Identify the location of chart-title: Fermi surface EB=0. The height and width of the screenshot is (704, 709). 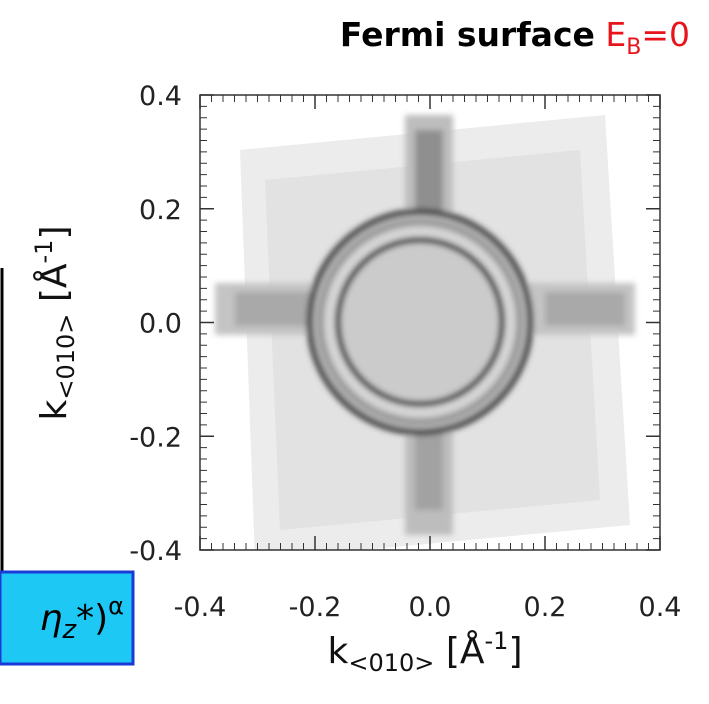
(515, 37).